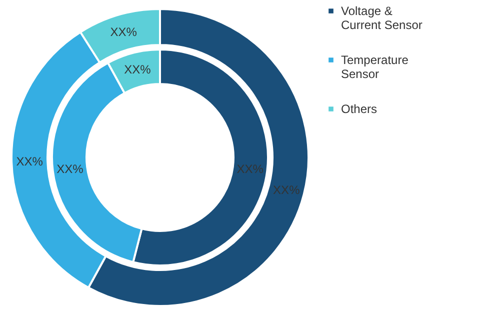 The image size is (485, 325). Describe the element at coordinates (359, 109) in the screenshot. I see `legend-label: Others` at that location.